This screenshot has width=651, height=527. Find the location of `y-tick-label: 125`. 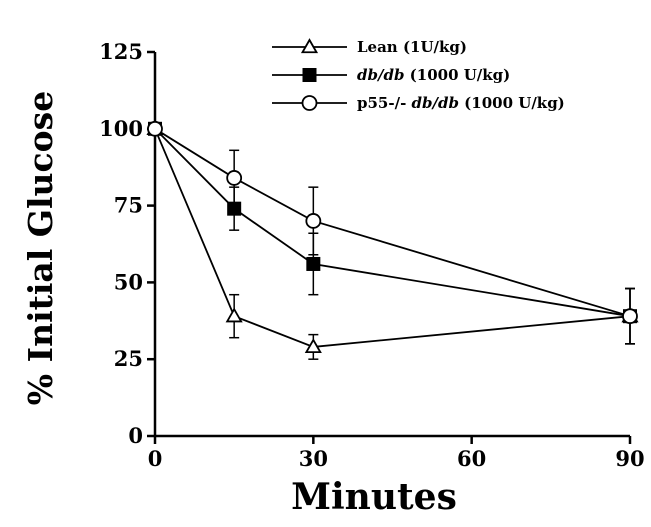

y-tick-label: 125 is located at coordinates (121, 51).